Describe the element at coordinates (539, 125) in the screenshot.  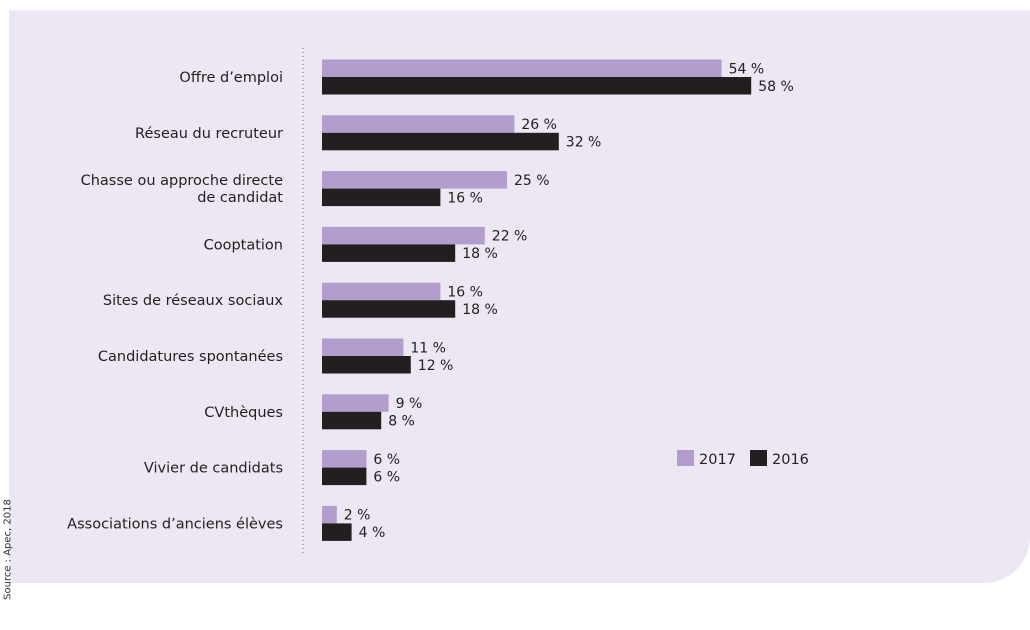
I see `value-label-2017: 26 %` at that location.